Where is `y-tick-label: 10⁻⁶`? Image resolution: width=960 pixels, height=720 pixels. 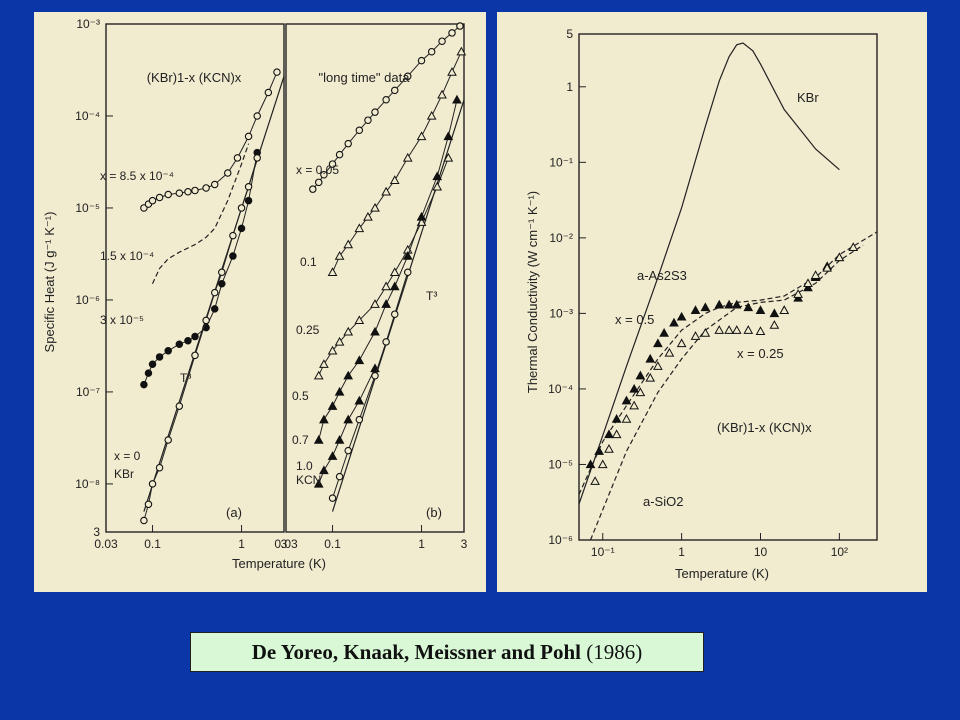 y-tick-label: 10⁻⁶ is located at coordinates (560, 540).